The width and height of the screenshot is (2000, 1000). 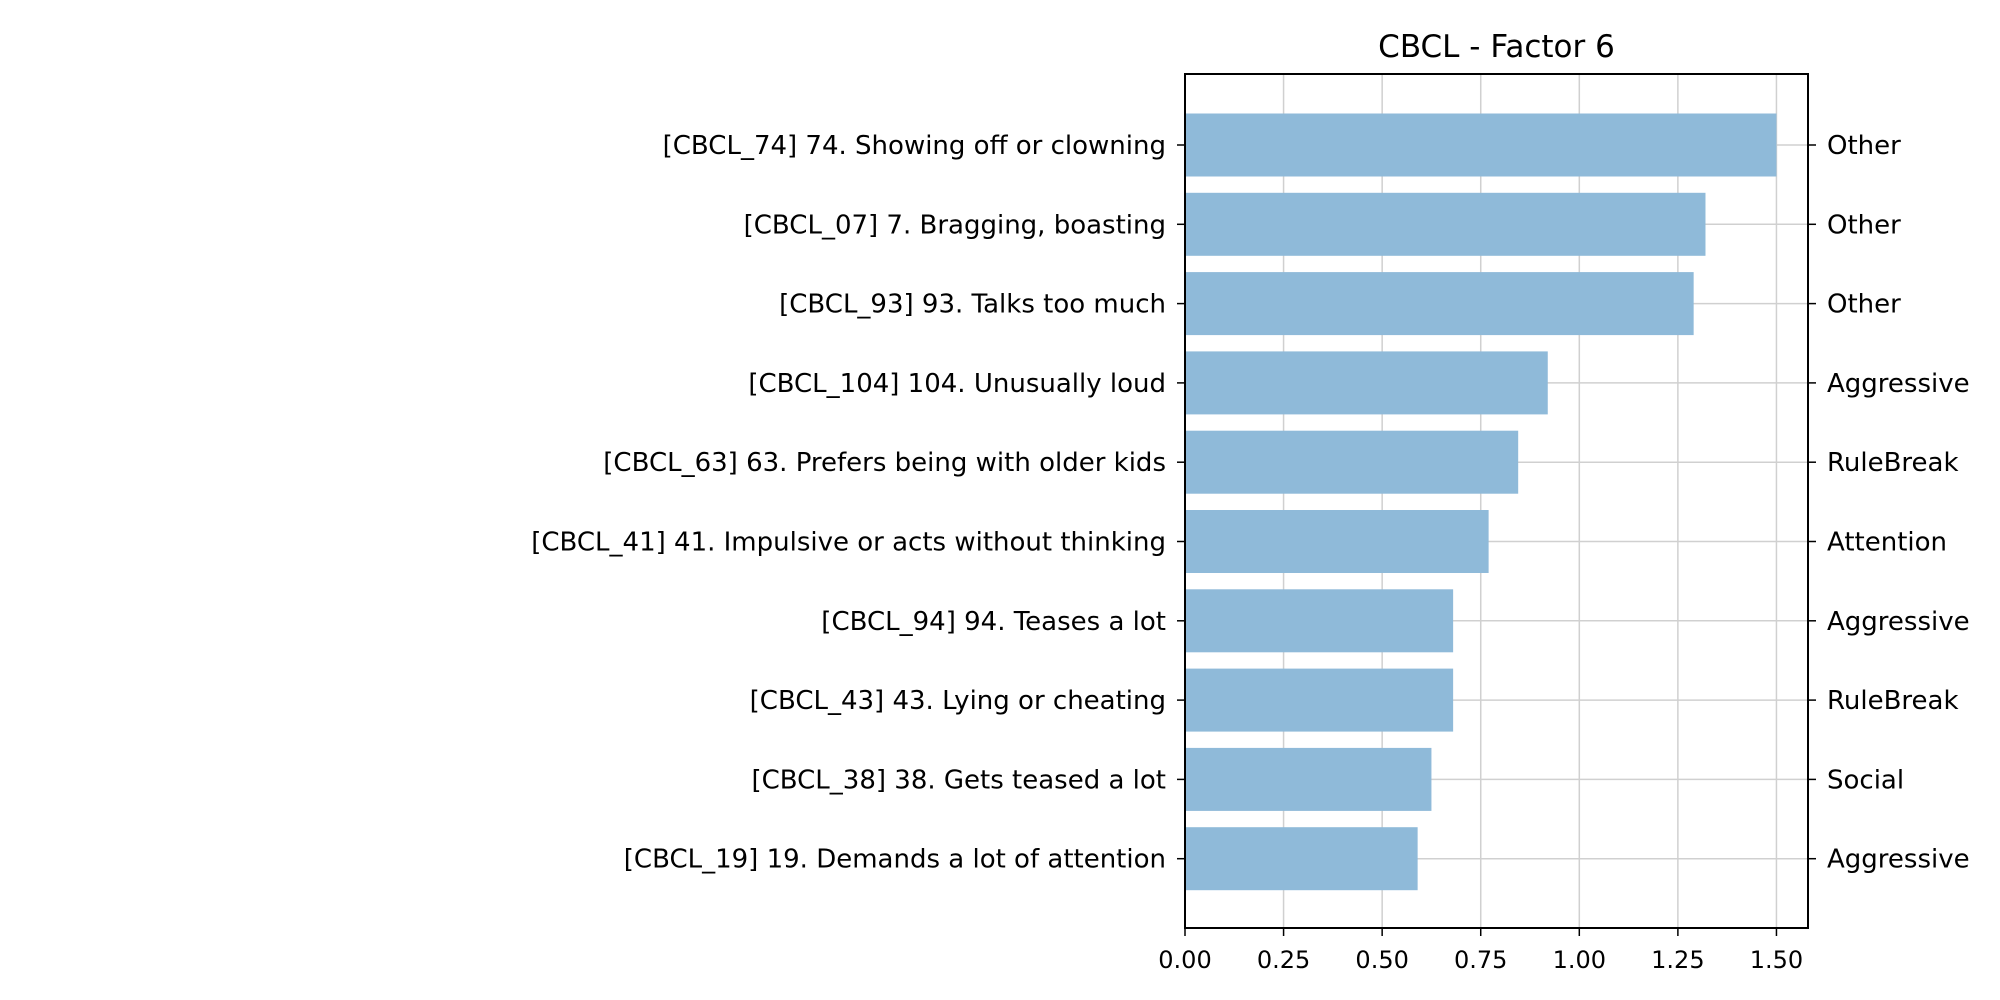 What do you see at coordinates (957, 384) in the screenshot?
I see `category-label: [CBCL_104] 104. Unusually loud` at bounding box center [957, 384].